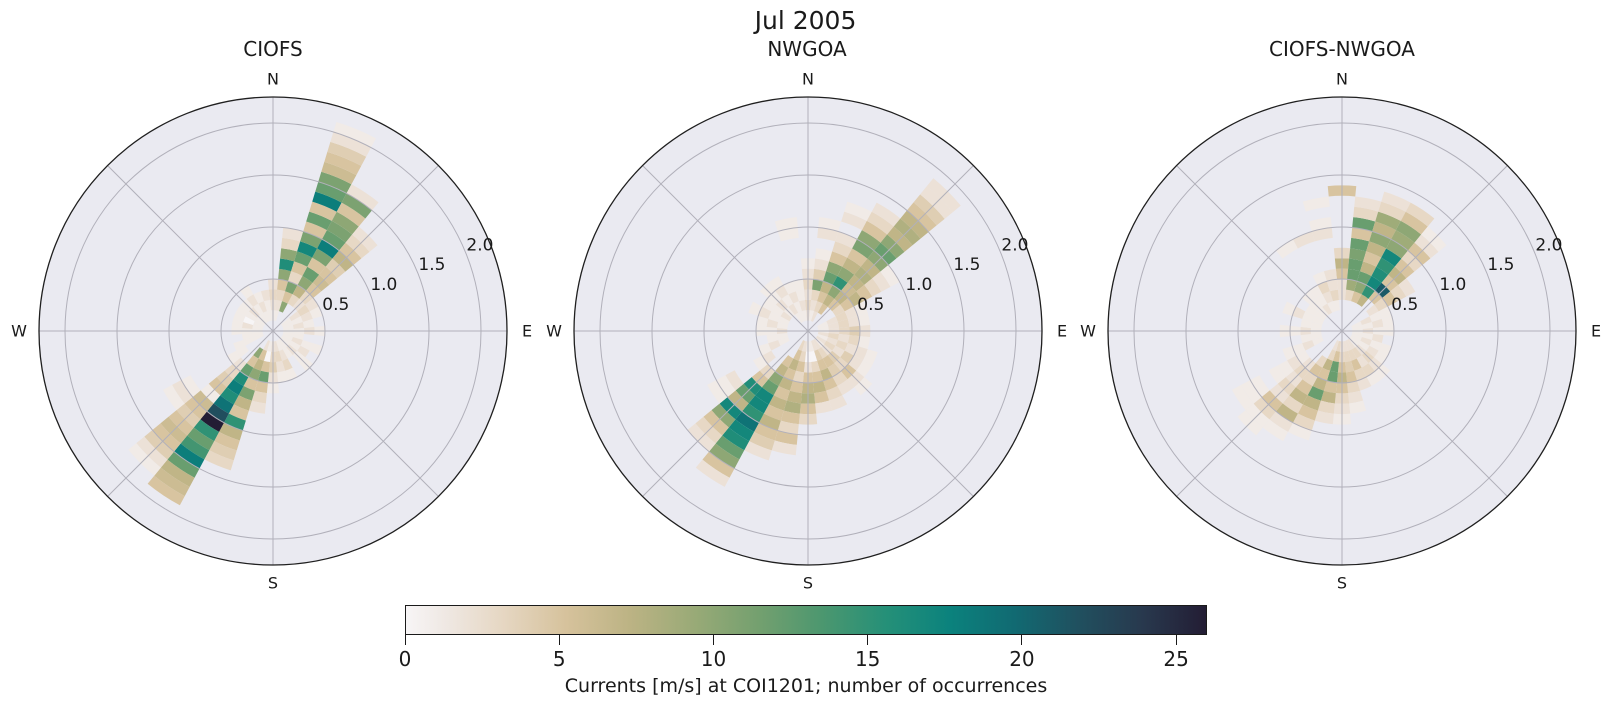 This screenshot has width=1611, height=724. Describe the element at coordinates (807, 49) in the screenshot. I see `plot-title-nwgoa: NWGOA` at that location.